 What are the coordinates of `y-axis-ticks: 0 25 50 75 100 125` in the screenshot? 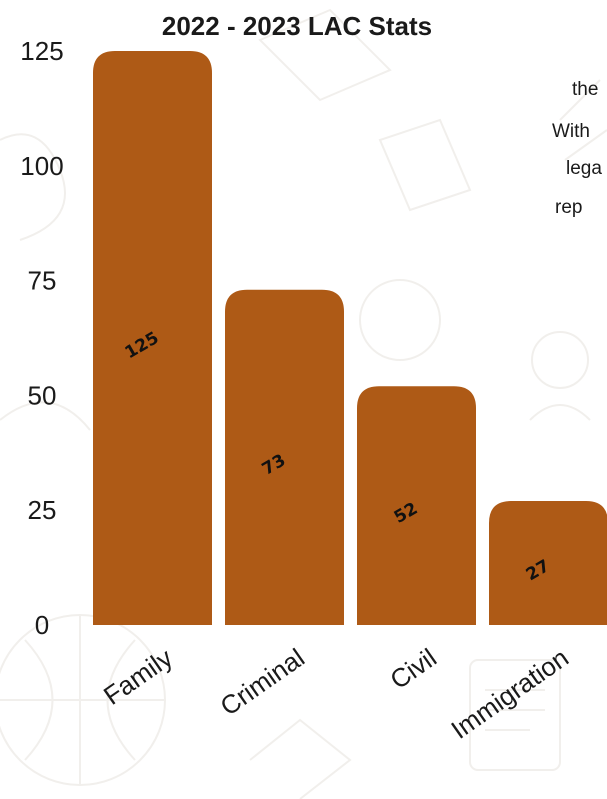 It's located at (41, 338).